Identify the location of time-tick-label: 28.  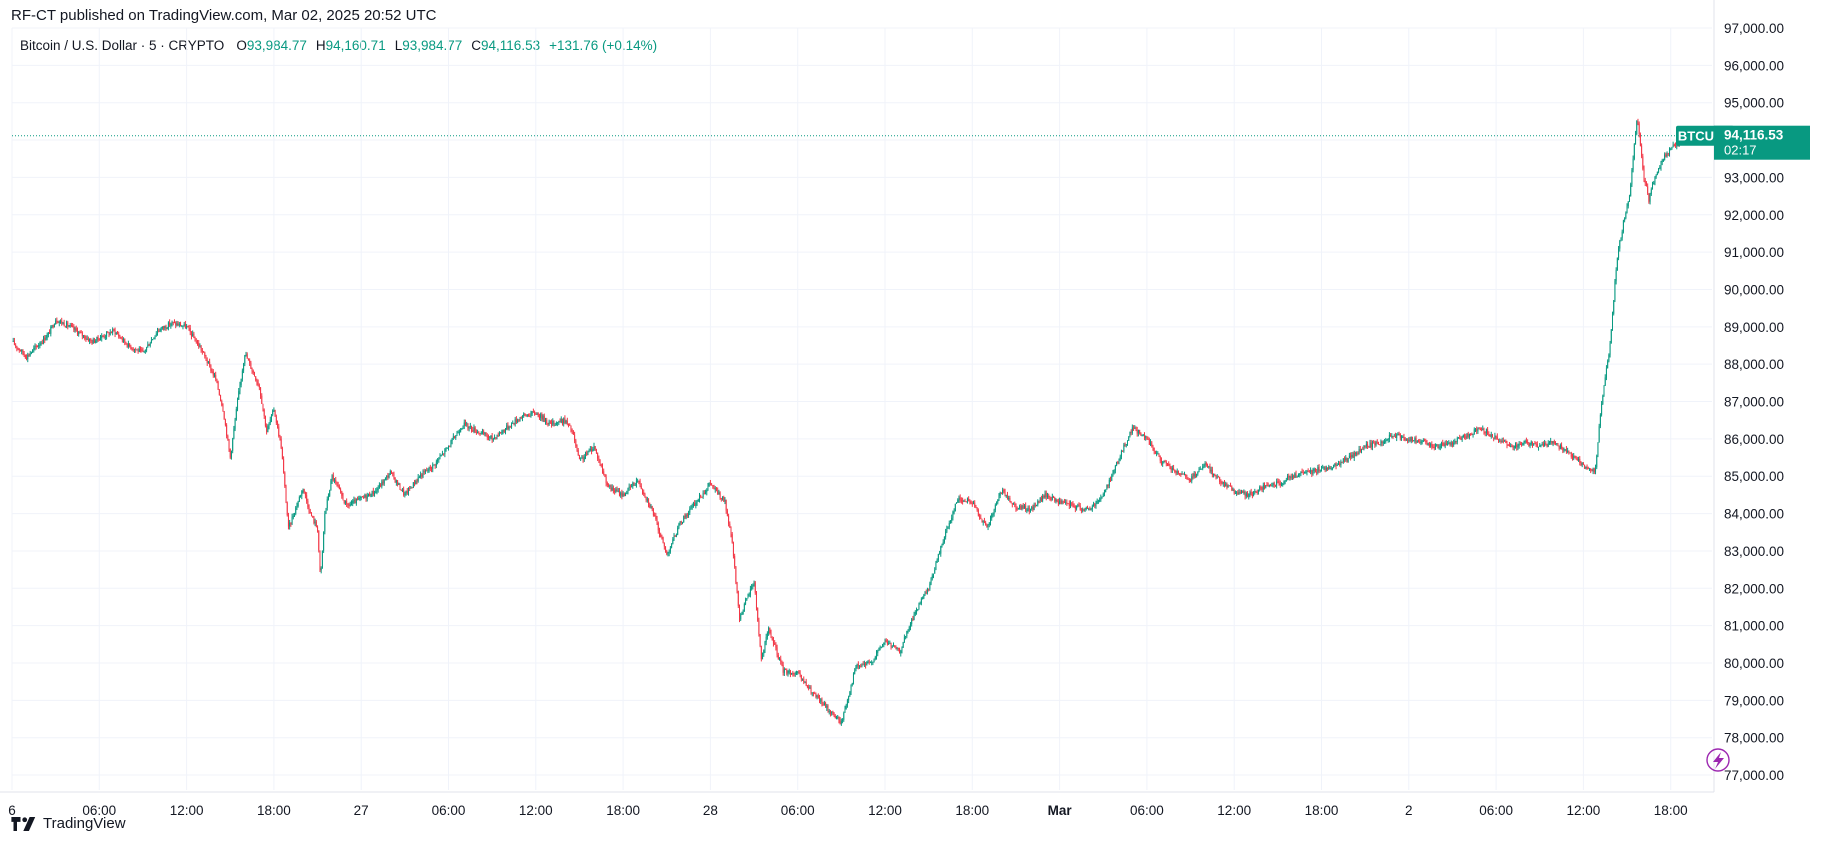
(710, 810).